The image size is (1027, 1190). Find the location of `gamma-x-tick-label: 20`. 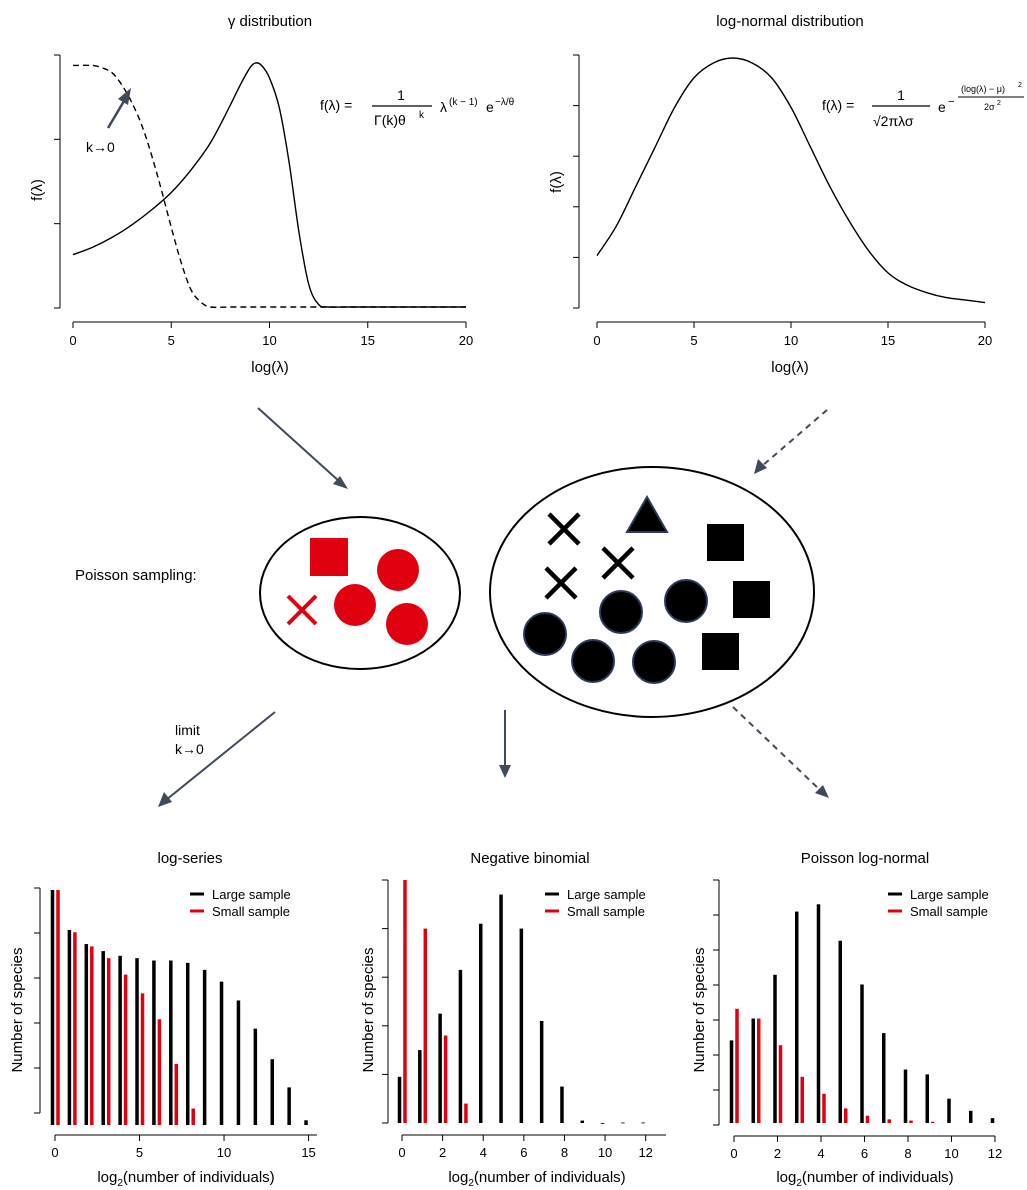

gamma-x-tick-label: 20 is located at coordinates (466, 340).